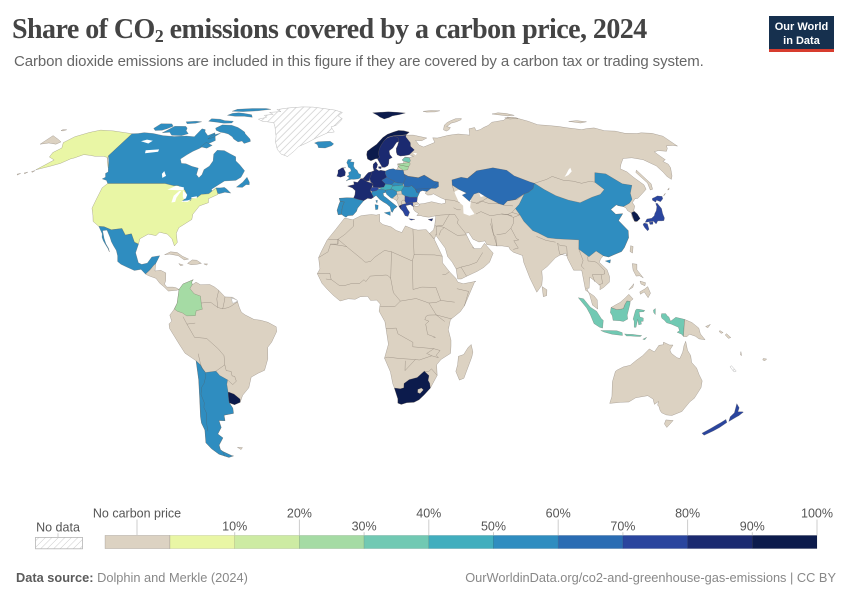 The image size is (850, 600). What do you see at coordinates (493, 527) in the screenshot?
I see `svg-text: 50%` at bounding box center [493, 527].